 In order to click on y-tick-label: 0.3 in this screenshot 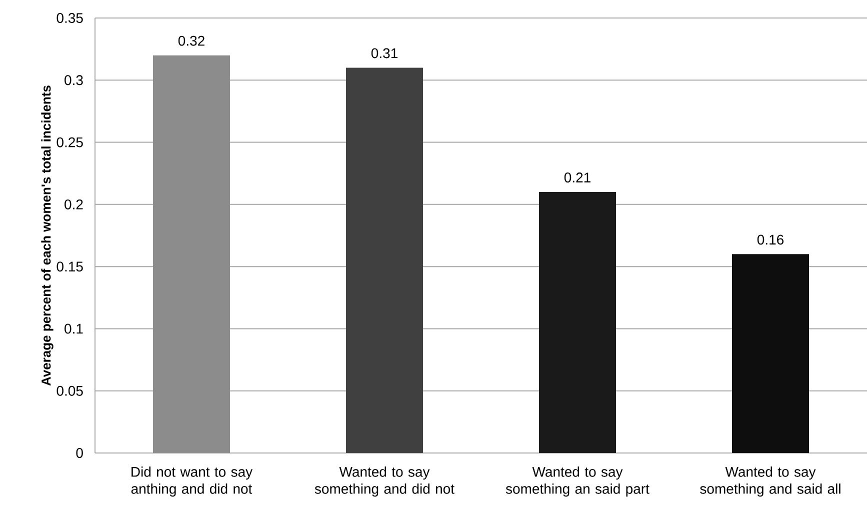, I will do `click(73, 80)`.